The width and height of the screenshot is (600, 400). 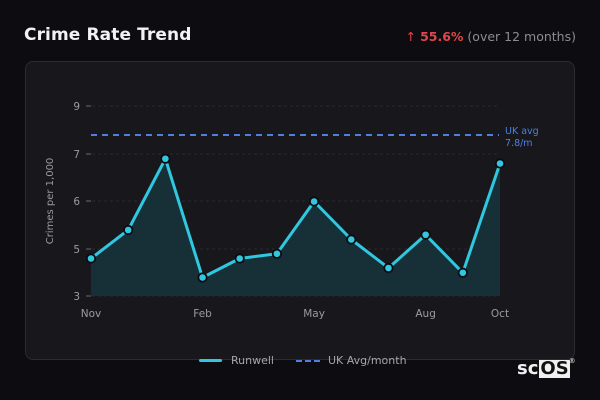 I want to click on registered-mark-icon: ®, so click(x=572, y=361).